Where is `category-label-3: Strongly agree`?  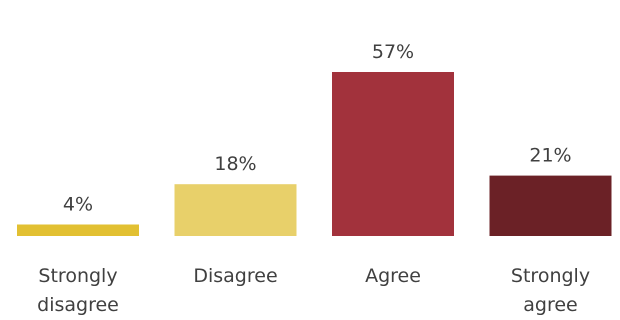 category-label-3: Strongly agree is located at coordinates (550, 290).